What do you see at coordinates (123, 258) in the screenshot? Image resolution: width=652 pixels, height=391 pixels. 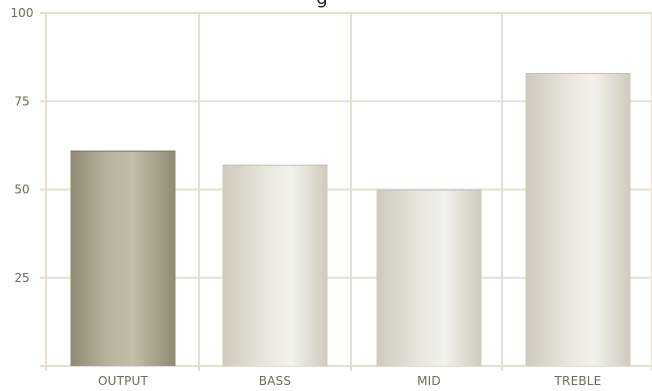 I see `bar-output` at bounding box center [123, 258].